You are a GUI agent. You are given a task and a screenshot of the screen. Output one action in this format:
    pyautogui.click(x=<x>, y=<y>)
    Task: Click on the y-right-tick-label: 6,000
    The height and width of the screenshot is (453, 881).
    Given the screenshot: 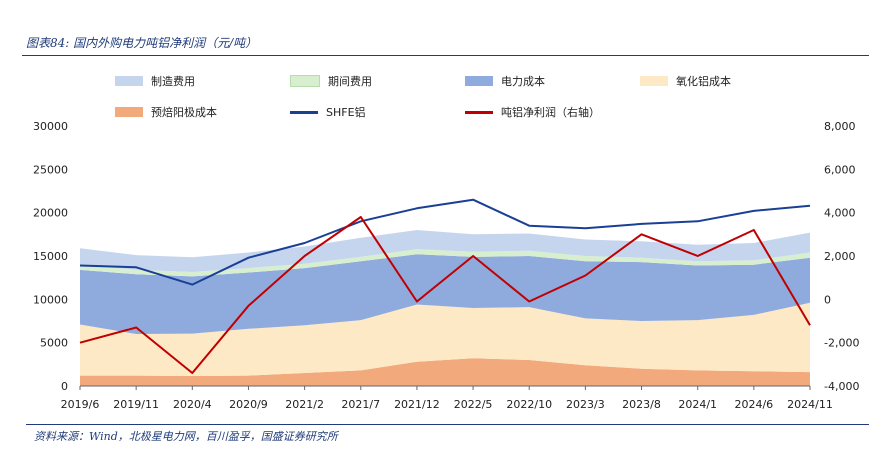 What is the action you would take?
    pyautogui.click(x=840, y=169)
    